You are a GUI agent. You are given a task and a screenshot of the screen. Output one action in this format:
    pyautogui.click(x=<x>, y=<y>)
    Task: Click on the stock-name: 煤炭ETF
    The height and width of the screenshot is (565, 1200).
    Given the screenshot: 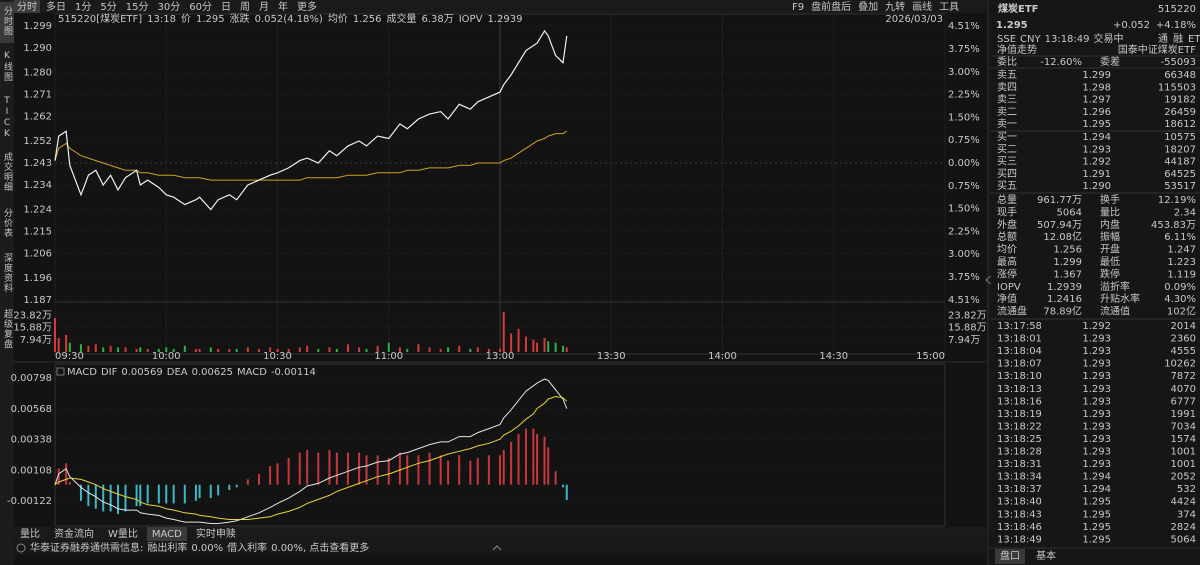 What is the action you would take?
    pyautogui.click(x=1018, y=8)
    